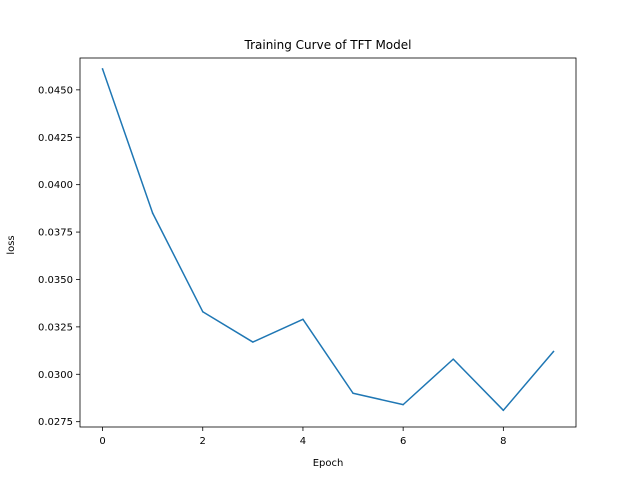 This screenshot has height=480, width=640. What do you see at coordinates (11, 244) in the screenshot?
I see `y-axis-label: loss` at bounding box center [11, 244].